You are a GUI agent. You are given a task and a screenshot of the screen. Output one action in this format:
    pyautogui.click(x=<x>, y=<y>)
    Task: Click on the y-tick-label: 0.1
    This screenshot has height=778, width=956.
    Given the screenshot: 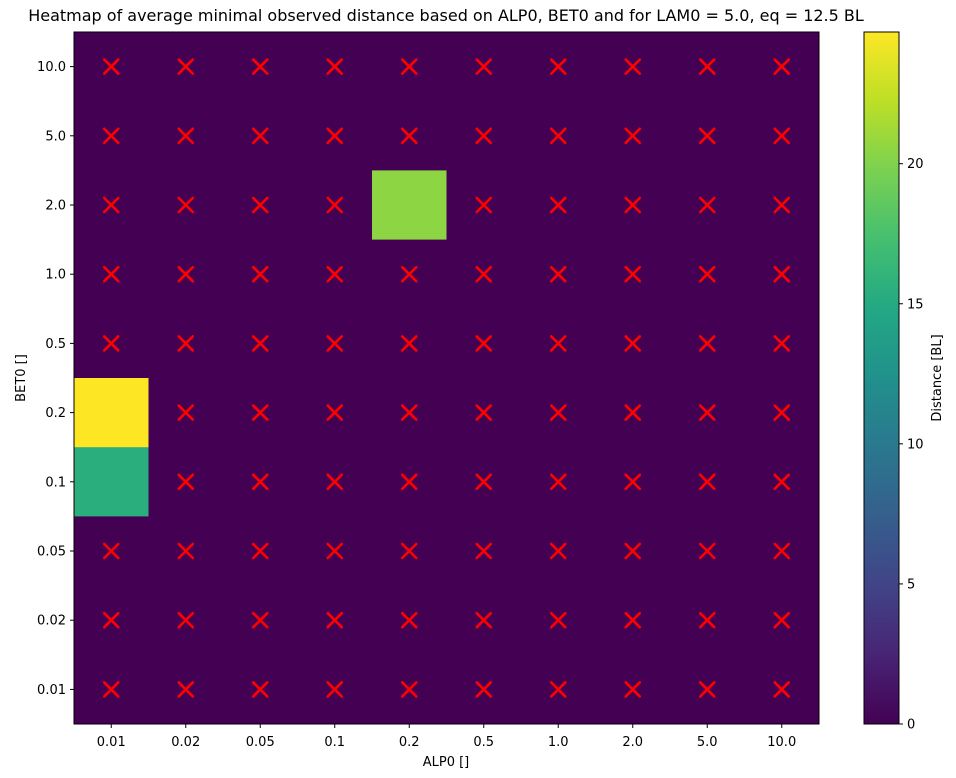 What is the action you would take?
    pyautogui.click(x=55, y=482)
    